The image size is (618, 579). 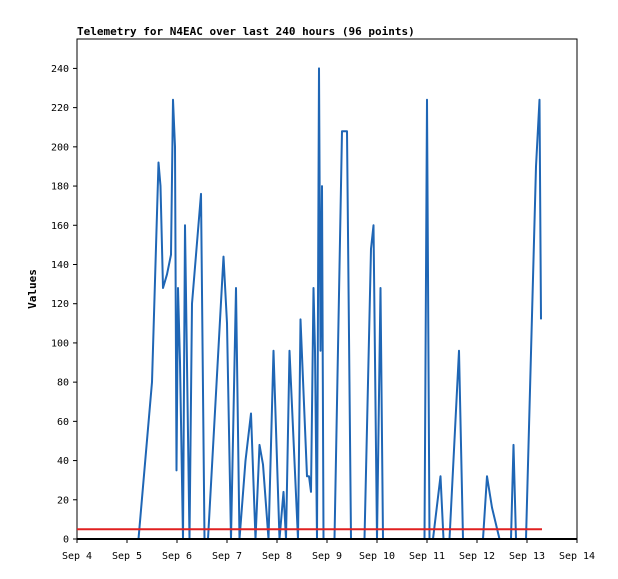 I want to click on y-tick-label: 240, so click(x=60, y=69).